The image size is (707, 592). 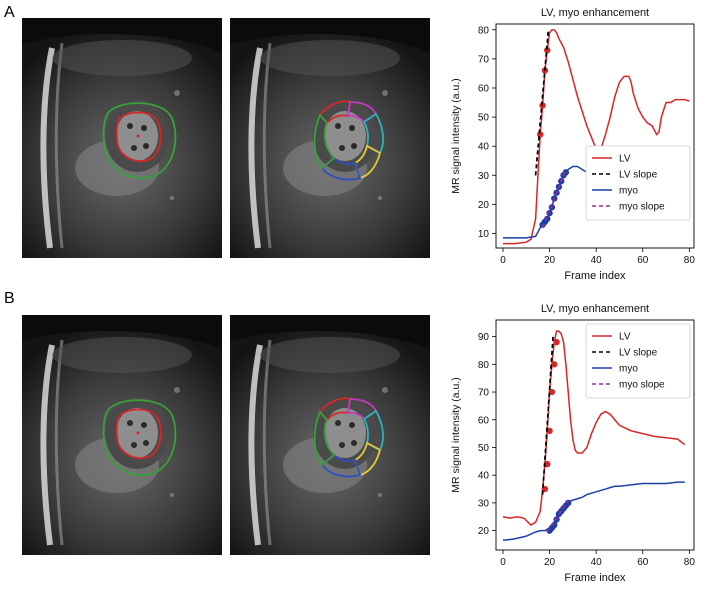 I want to click on mri-image-b-contours, so click(x=122, y=435).